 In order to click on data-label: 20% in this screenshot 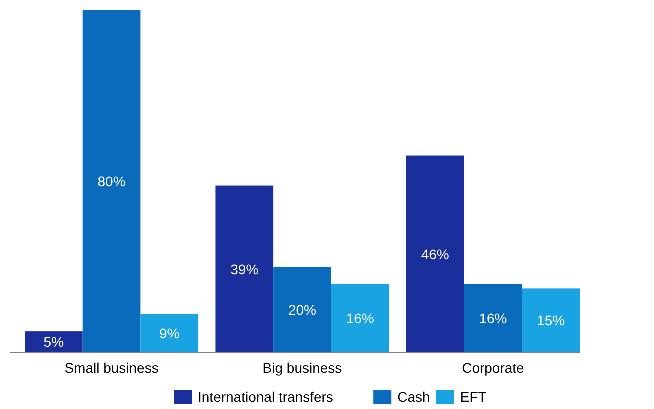, I will do `click(302, 310)`.